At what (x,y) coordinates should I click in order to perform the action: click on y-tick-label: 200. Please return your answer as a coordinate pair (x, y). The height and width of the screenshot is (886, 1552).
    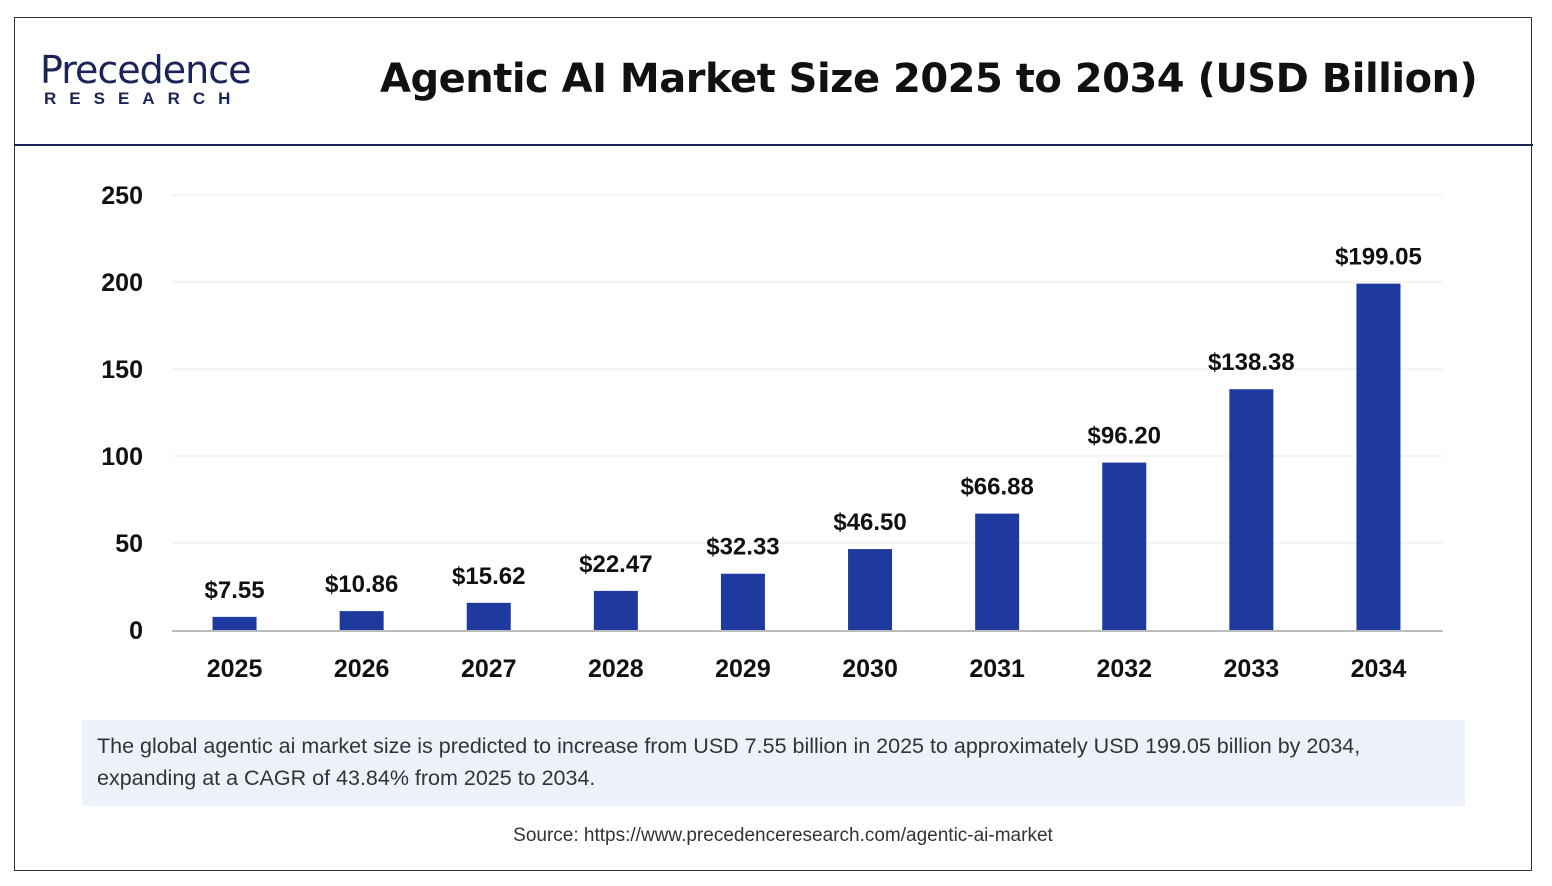
    Looking at the image, I should click on (122, 283).